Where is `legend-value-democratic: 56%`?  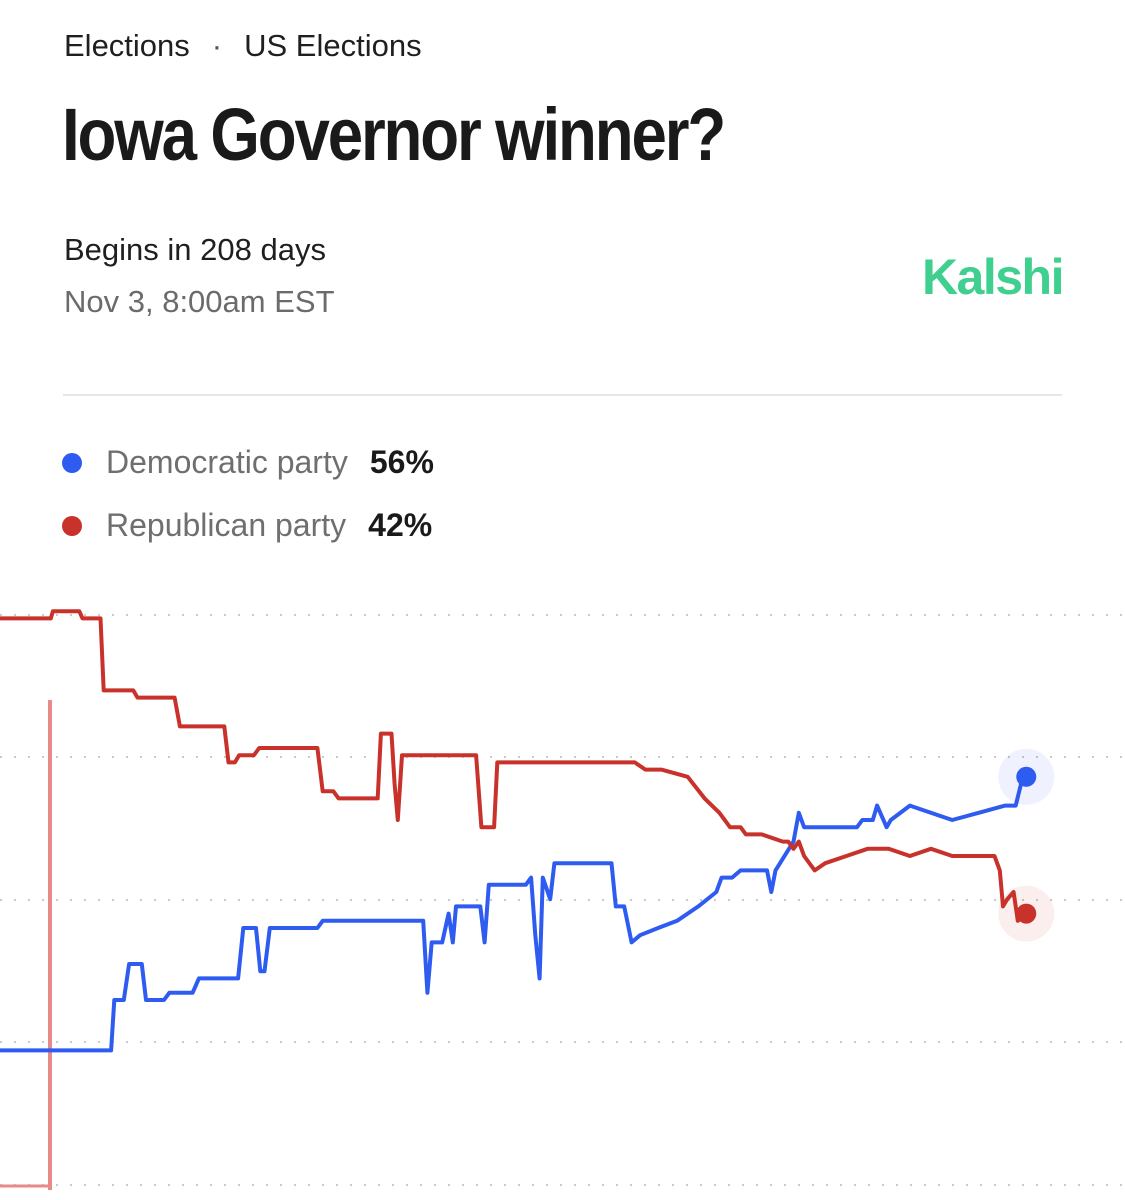
legend-value-democratic: 56% is located at coordinates (401, 462).